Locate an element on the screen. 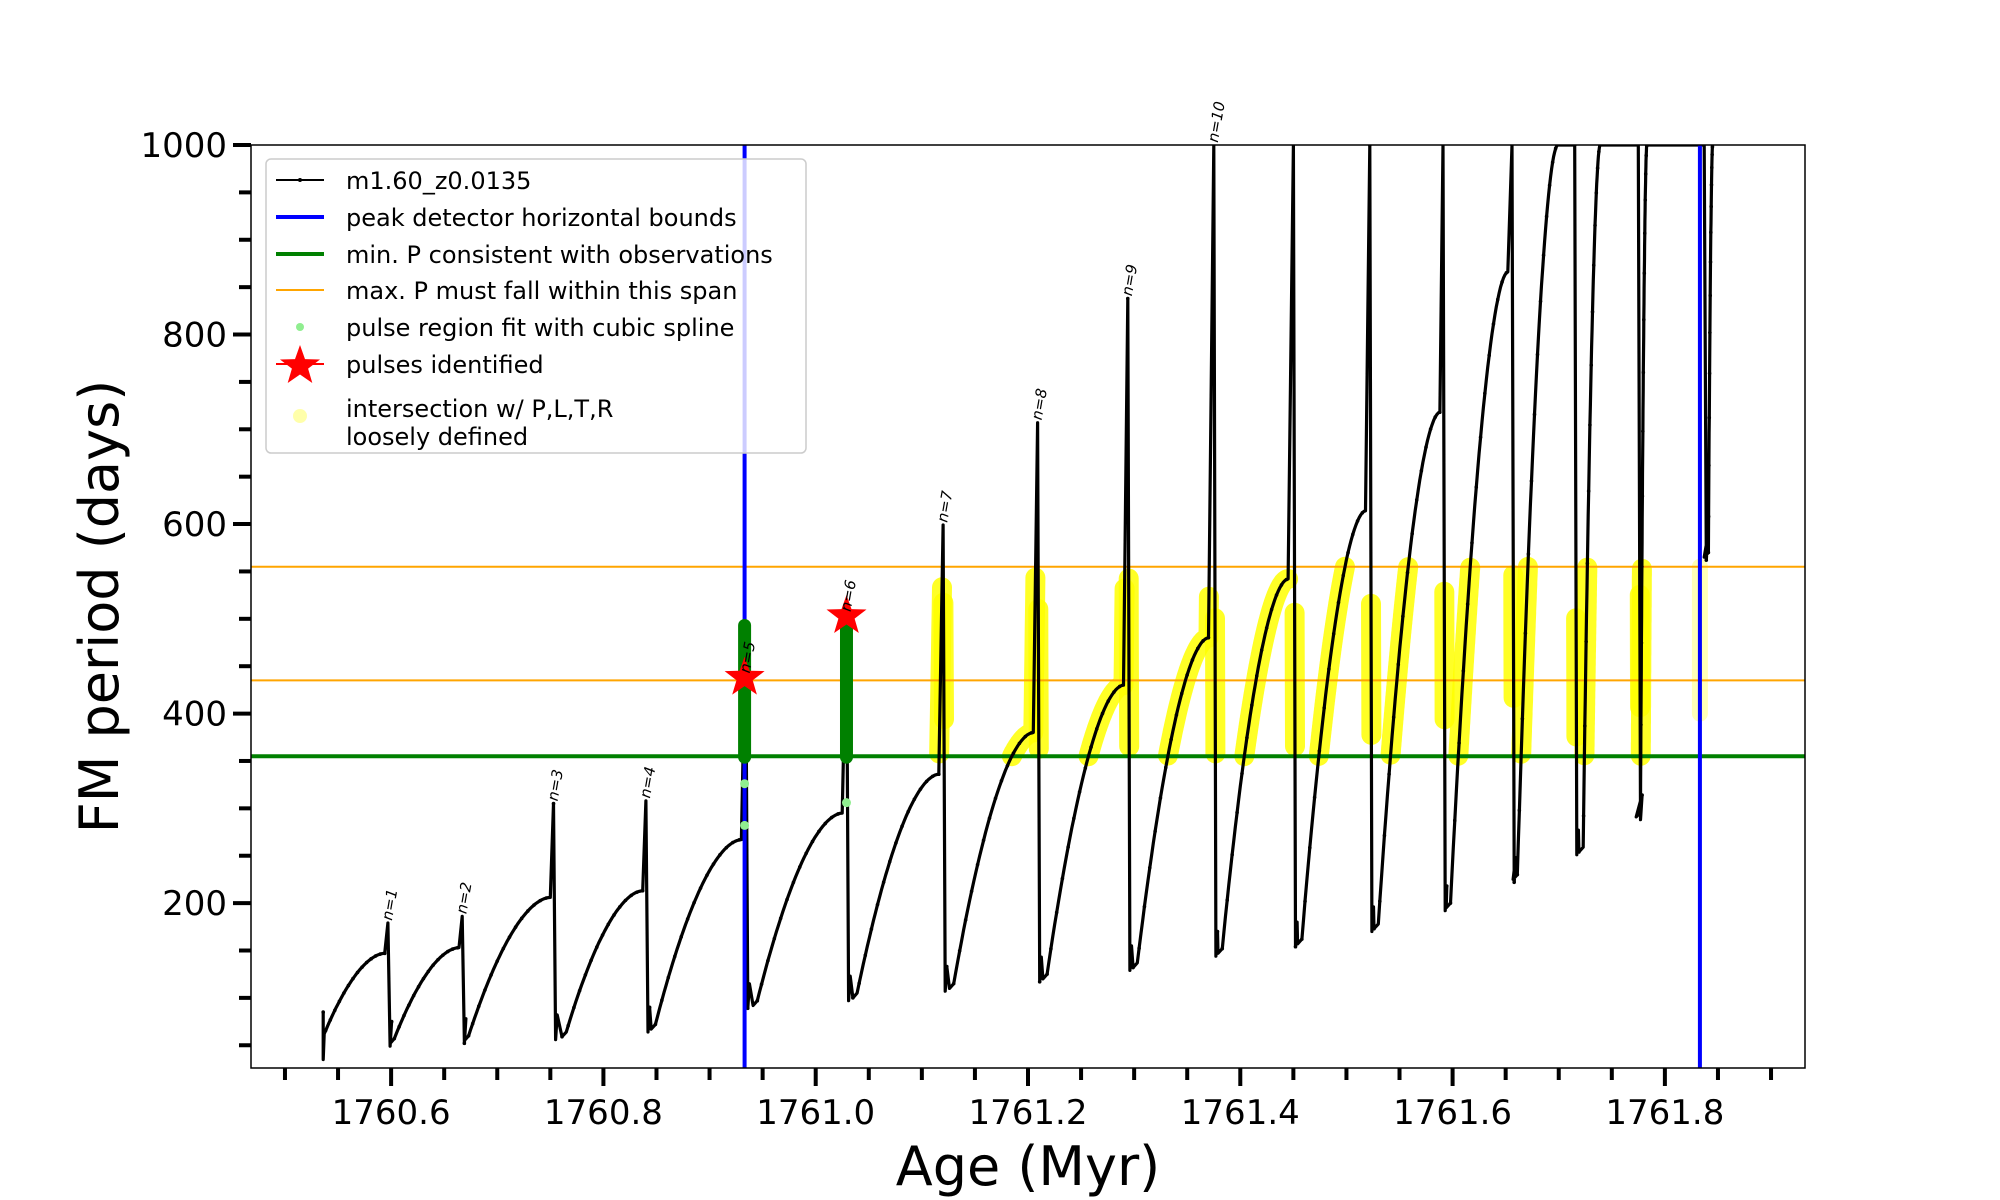  pulse-stars is located at coordinates (795, 645).